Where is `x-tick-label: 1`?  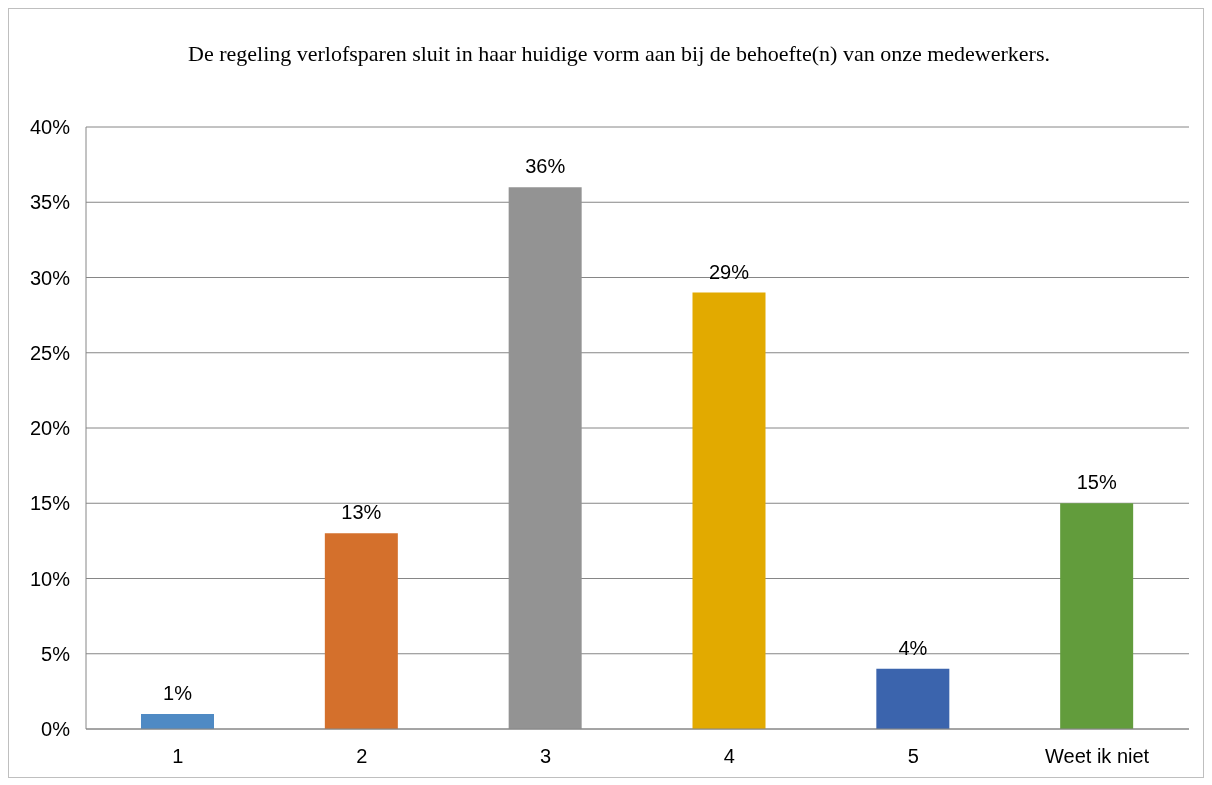
x-tick-label: 1 is located at coordinates (178, 756).